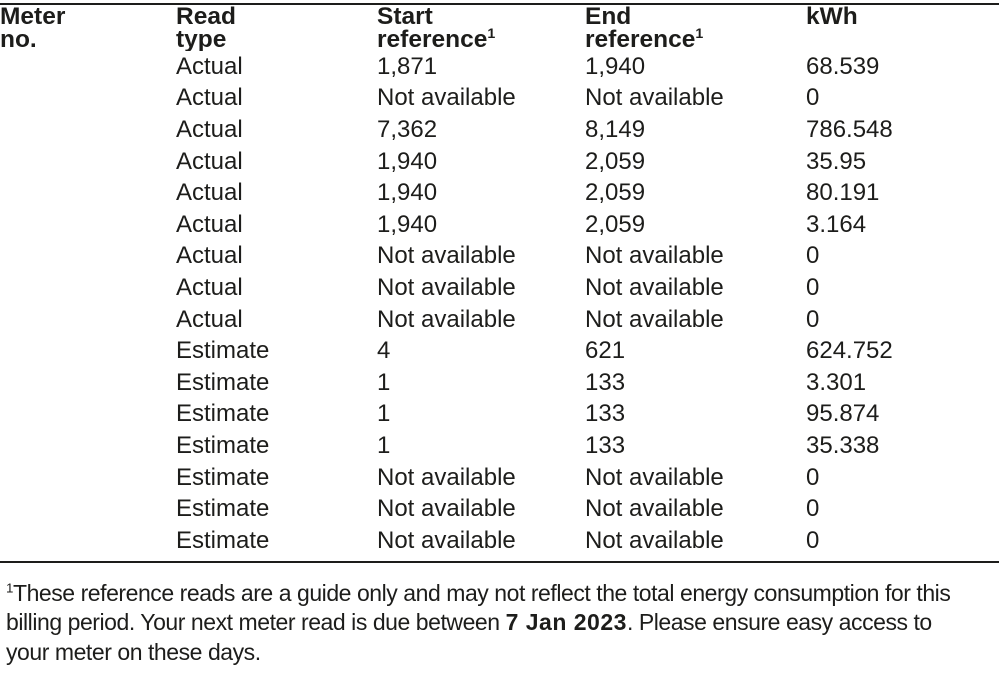 The image size is (999, 686). Describe the element at coordinates (608, 17) in the screenshot. I see `header-line-1: End` at that location.